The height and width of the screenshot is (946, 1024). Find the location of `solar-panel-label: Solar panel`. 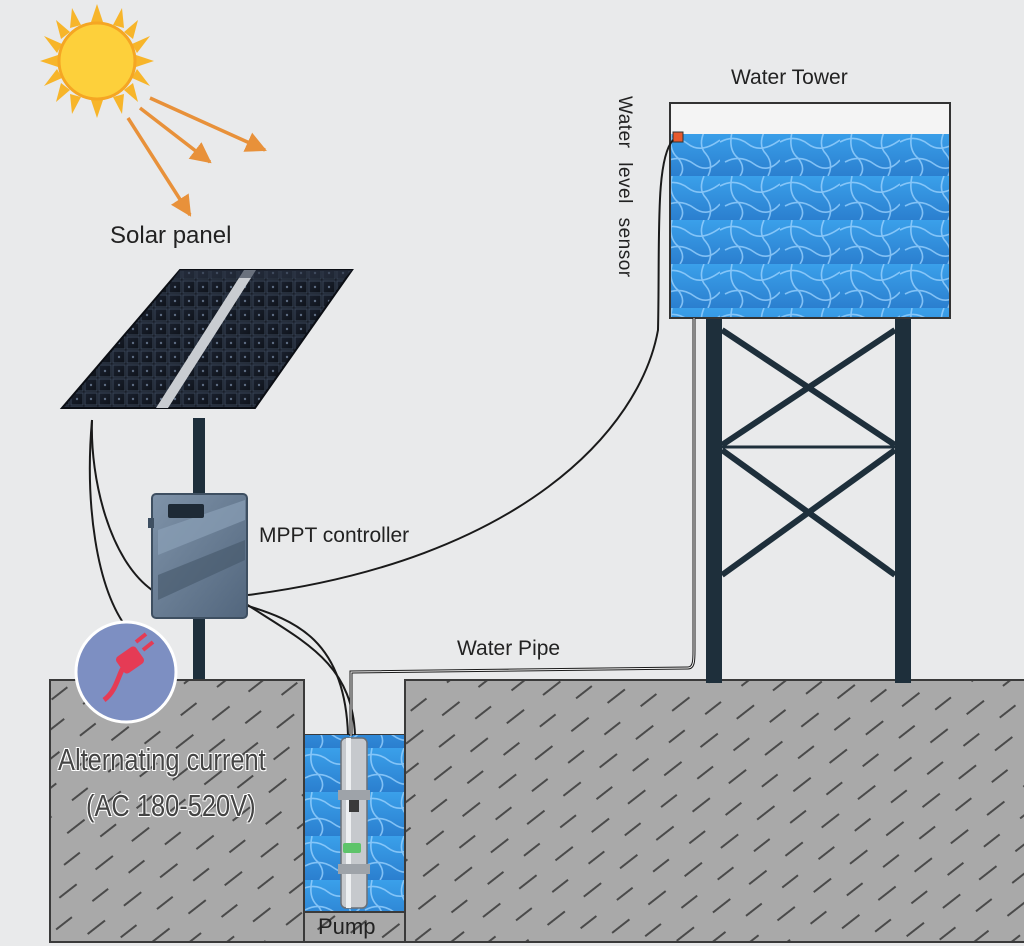

solar-panel-label: Solar panel is located at coordinates (171, 235).